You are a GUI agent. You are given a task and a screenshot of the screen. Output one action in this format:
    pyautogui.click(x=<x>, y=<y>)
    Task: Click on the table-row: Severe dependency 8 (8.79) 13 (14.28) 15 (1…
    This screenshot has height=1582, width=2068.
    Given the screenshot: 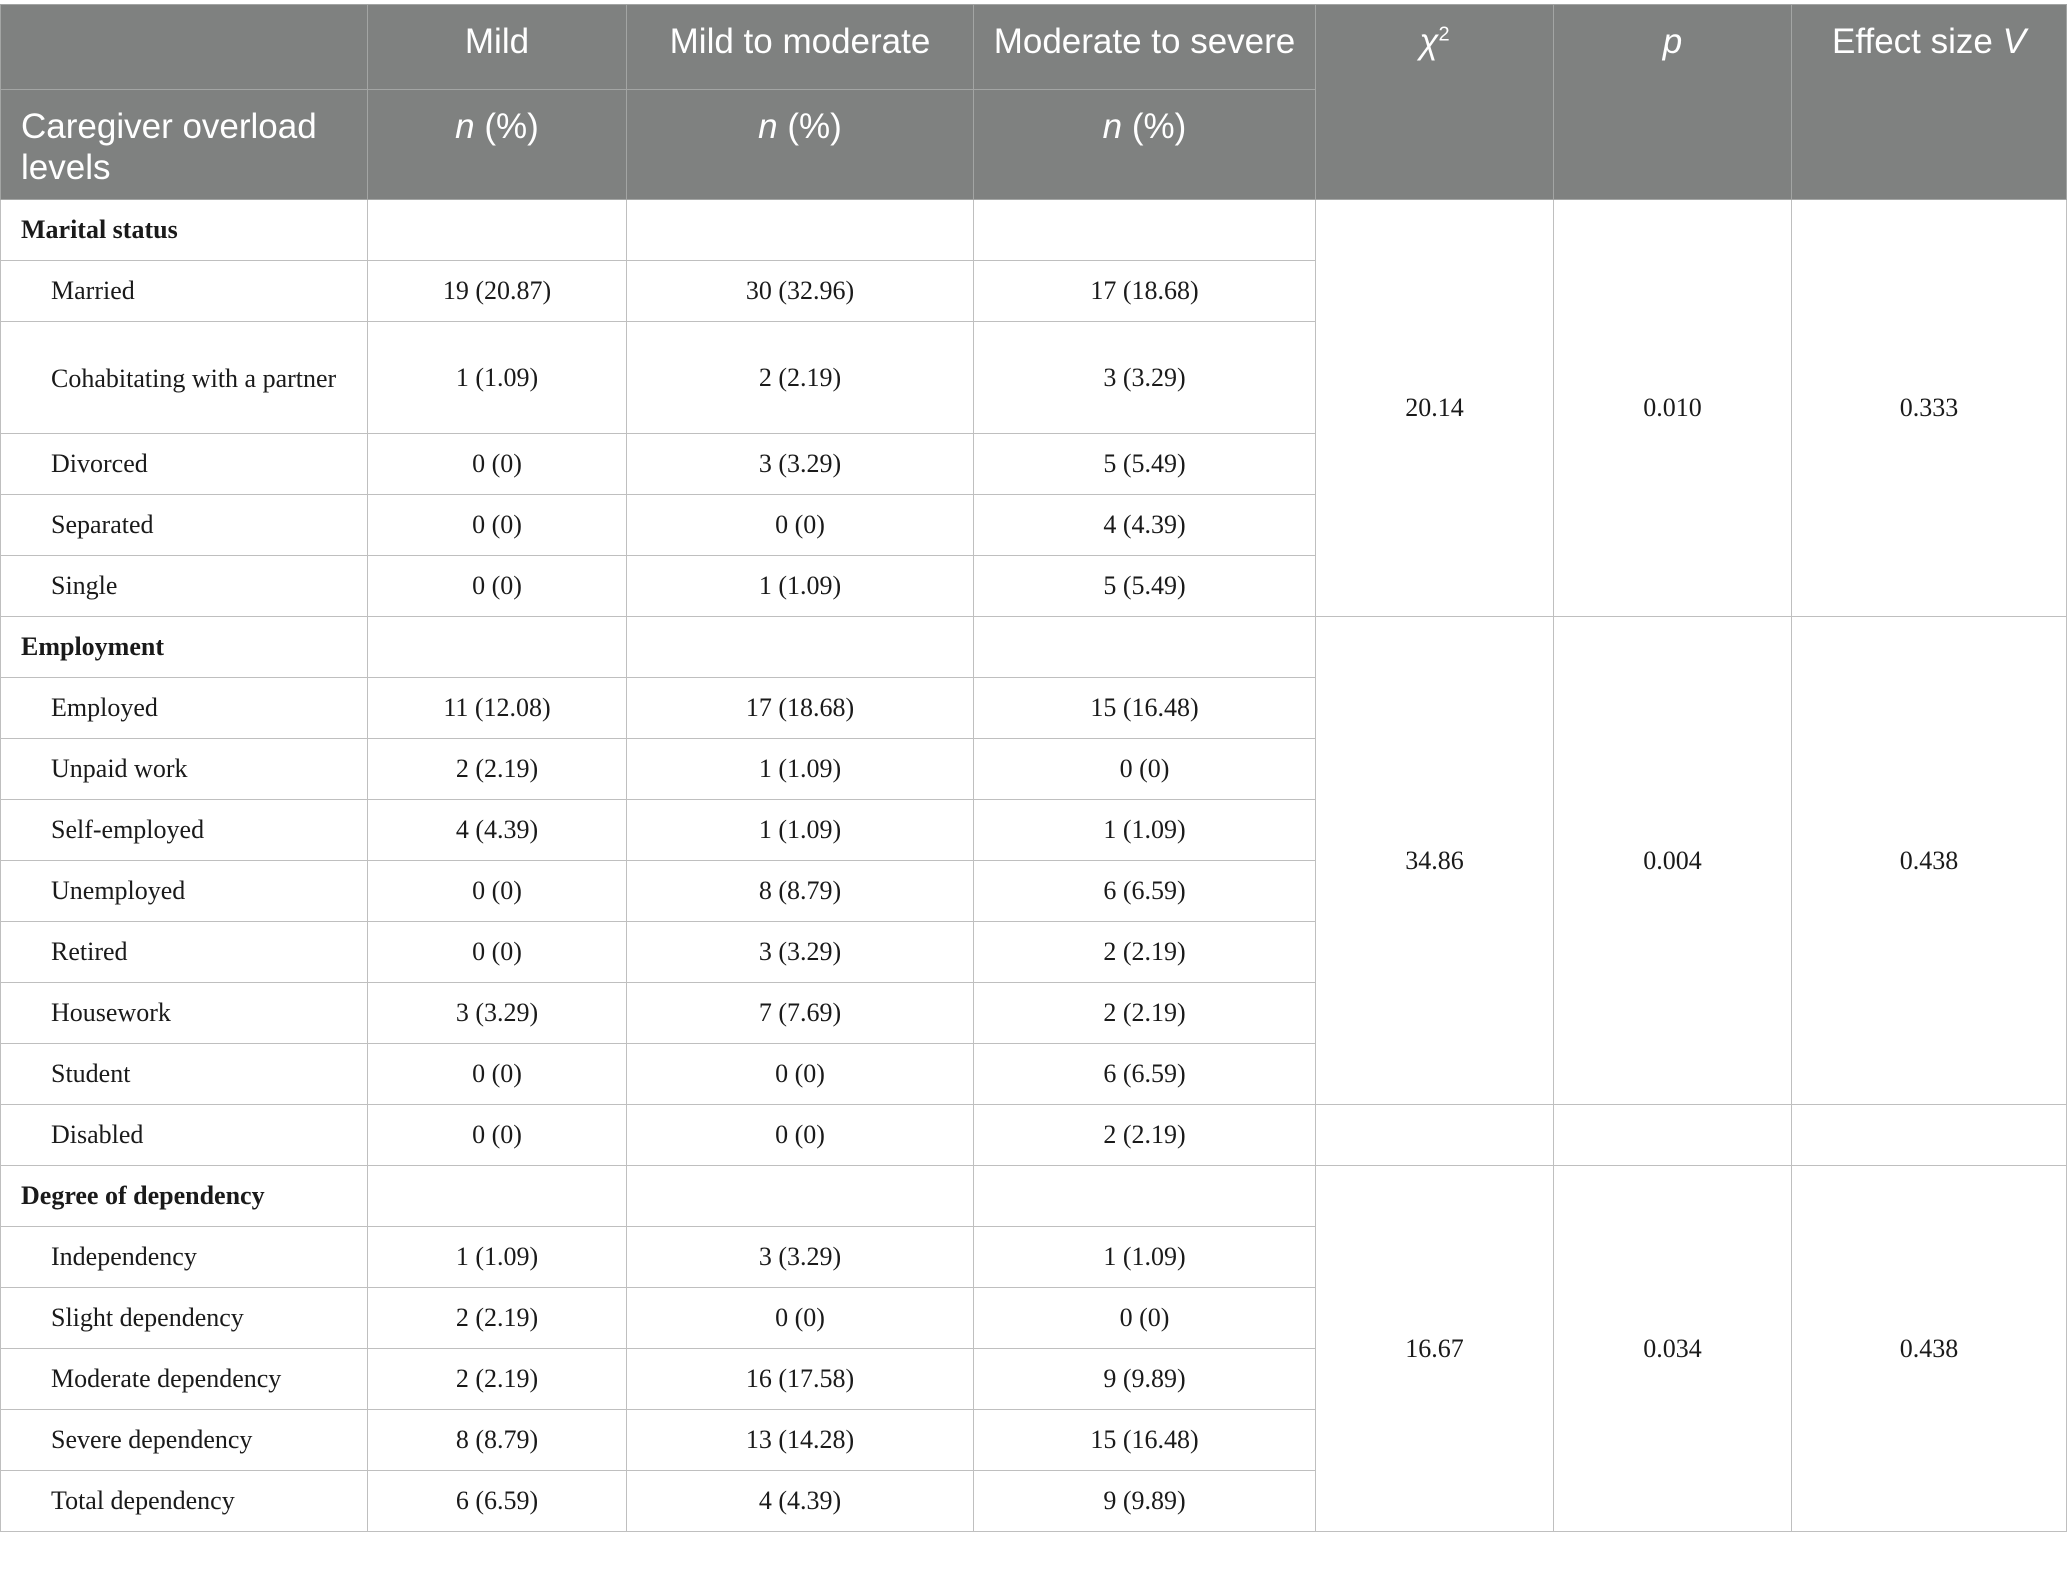 What is the action you would take?
    pyautogui.click(x=1033, y=1440)
    